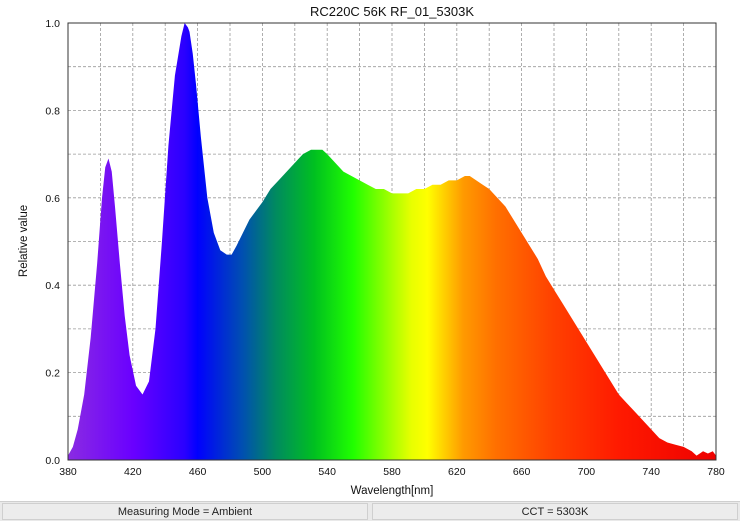 The image size is (740, 521). What do you see at coordinates (587, 472) in the screenshot?
I see `x-tick-label: 700` at bounding box center [587, 472].